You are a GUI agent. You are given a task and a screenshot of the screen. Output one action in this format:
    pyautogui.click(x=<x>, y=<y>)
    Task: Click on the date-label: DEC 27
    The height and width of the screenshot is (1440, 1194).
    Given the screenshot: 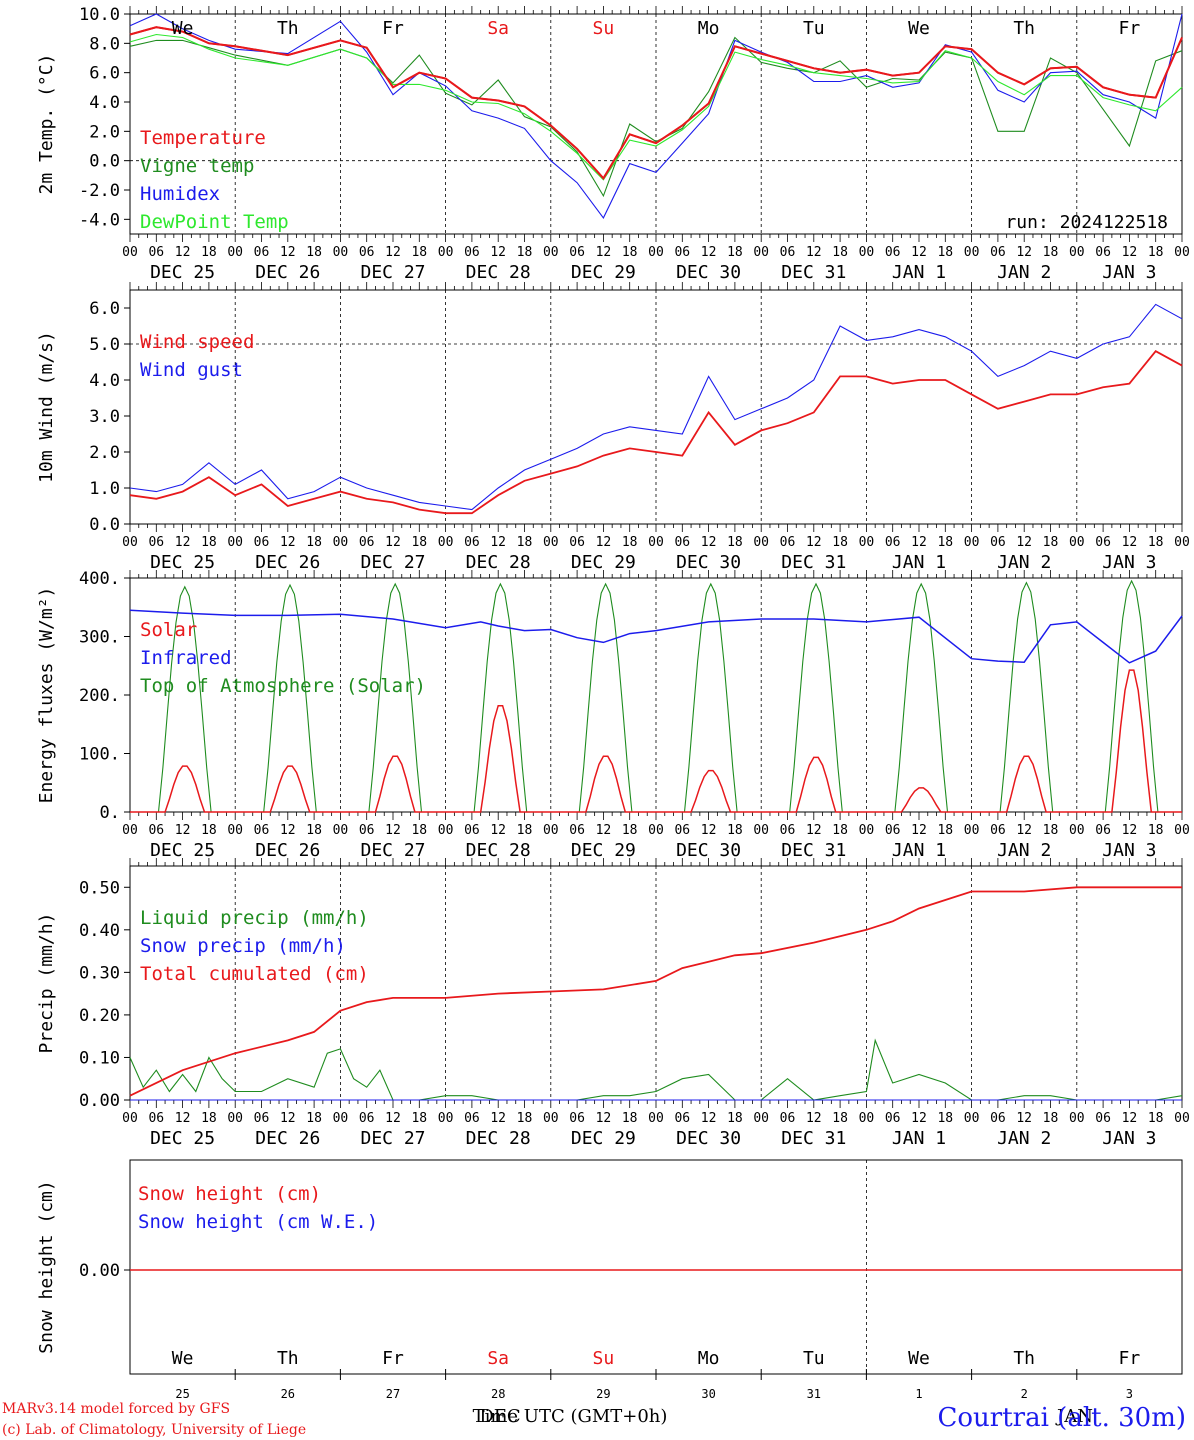 What is the action you would take?
    pyautogui.click(x=392, y=562)
    